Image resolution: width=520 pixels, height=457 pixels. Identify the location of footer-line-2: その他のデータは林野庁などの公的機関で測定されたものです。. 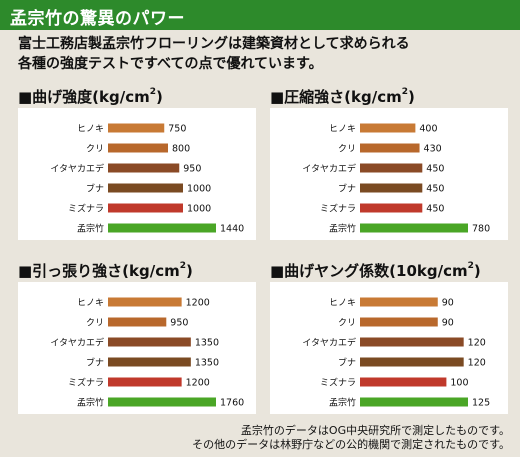
(351, 444).